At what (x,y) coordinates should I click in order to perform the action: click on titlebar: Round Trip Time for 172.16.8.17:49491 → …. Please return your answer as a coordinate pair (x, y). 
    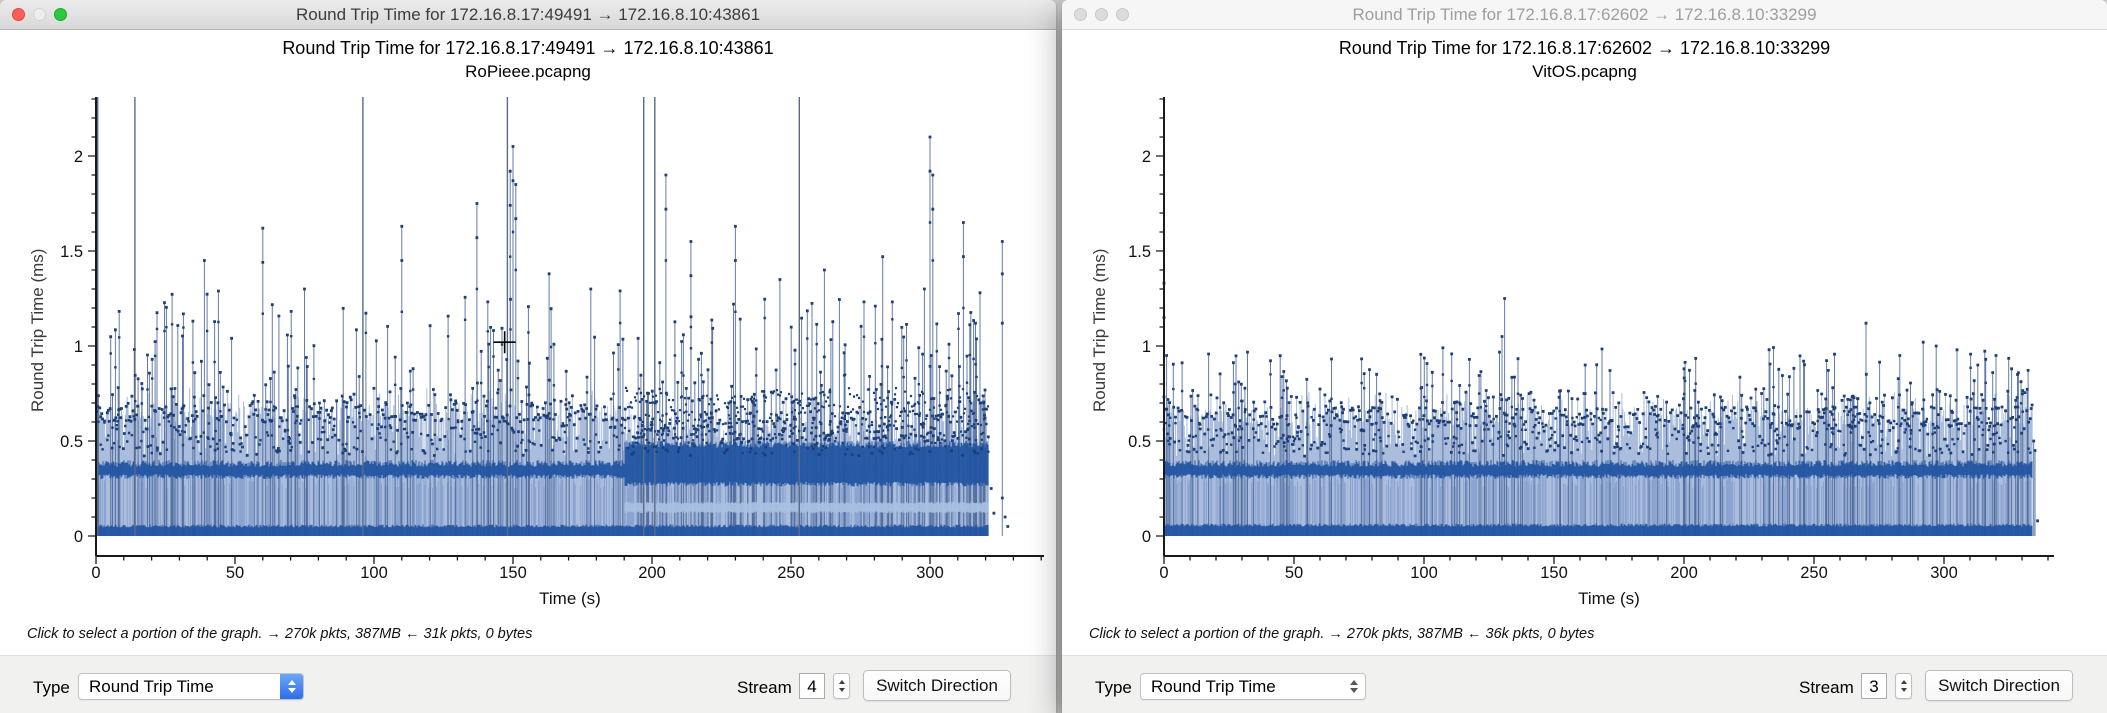
    Looking at the image, I should click on (528, 15).